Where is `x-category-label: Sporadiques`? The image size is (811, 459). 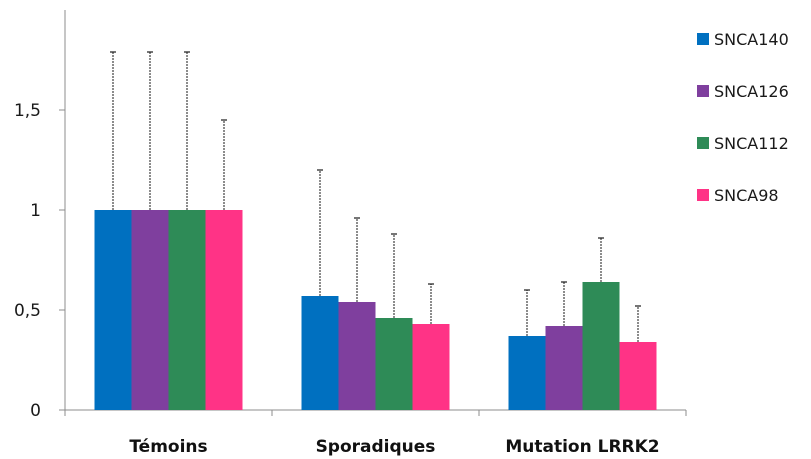 x-category-label: Sporadiques is located at coordinates (376, 447).